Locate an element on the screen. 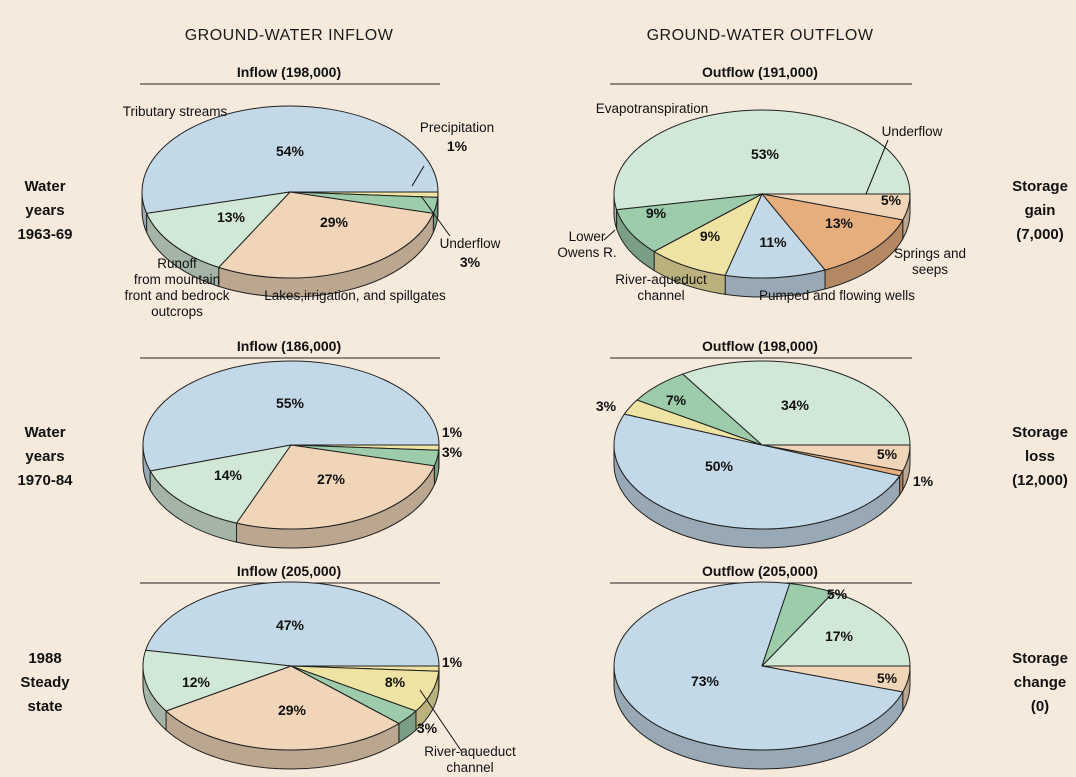  callout-underflow-in-pct: 3% is located at coordinates (470, 262).